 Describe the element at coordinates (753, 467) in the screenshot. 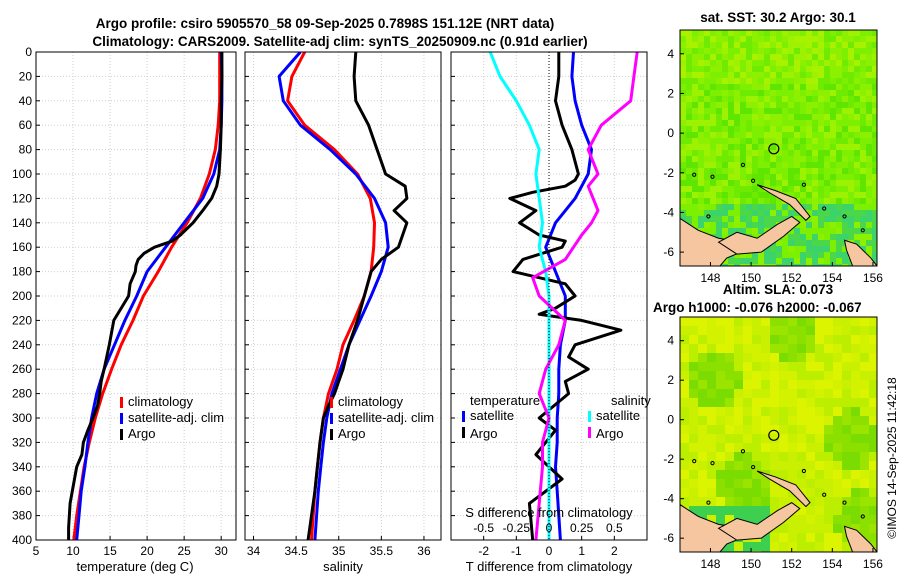

I see `land-island` at that location.